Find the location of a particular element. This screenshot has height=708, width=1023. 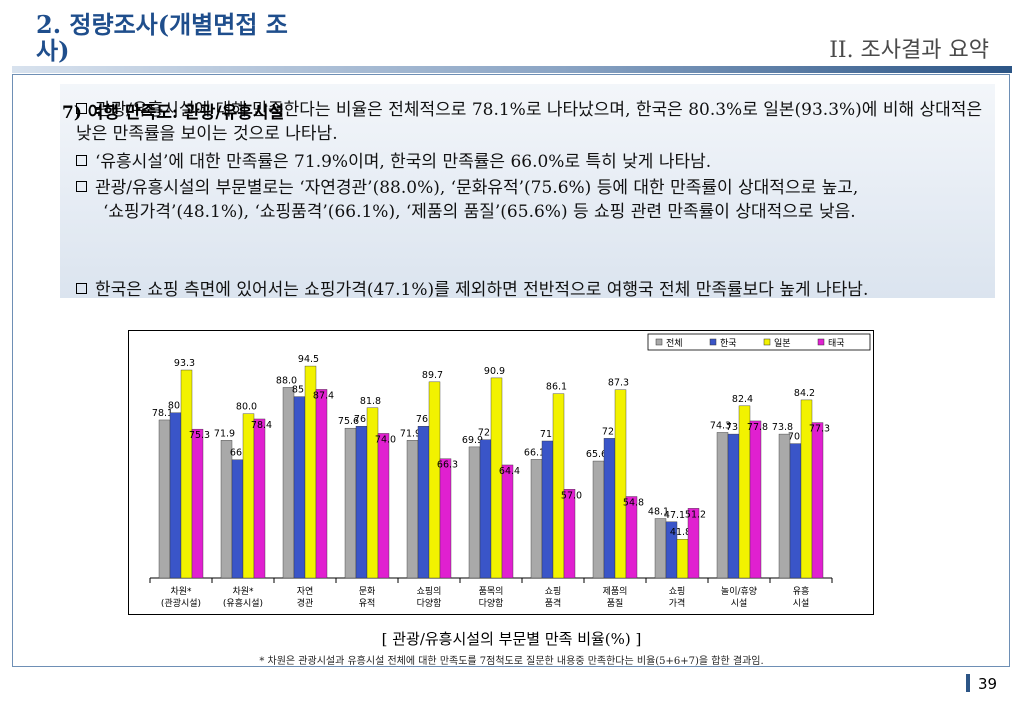

data-label: 65.6 is located at coordinates (596, 454).